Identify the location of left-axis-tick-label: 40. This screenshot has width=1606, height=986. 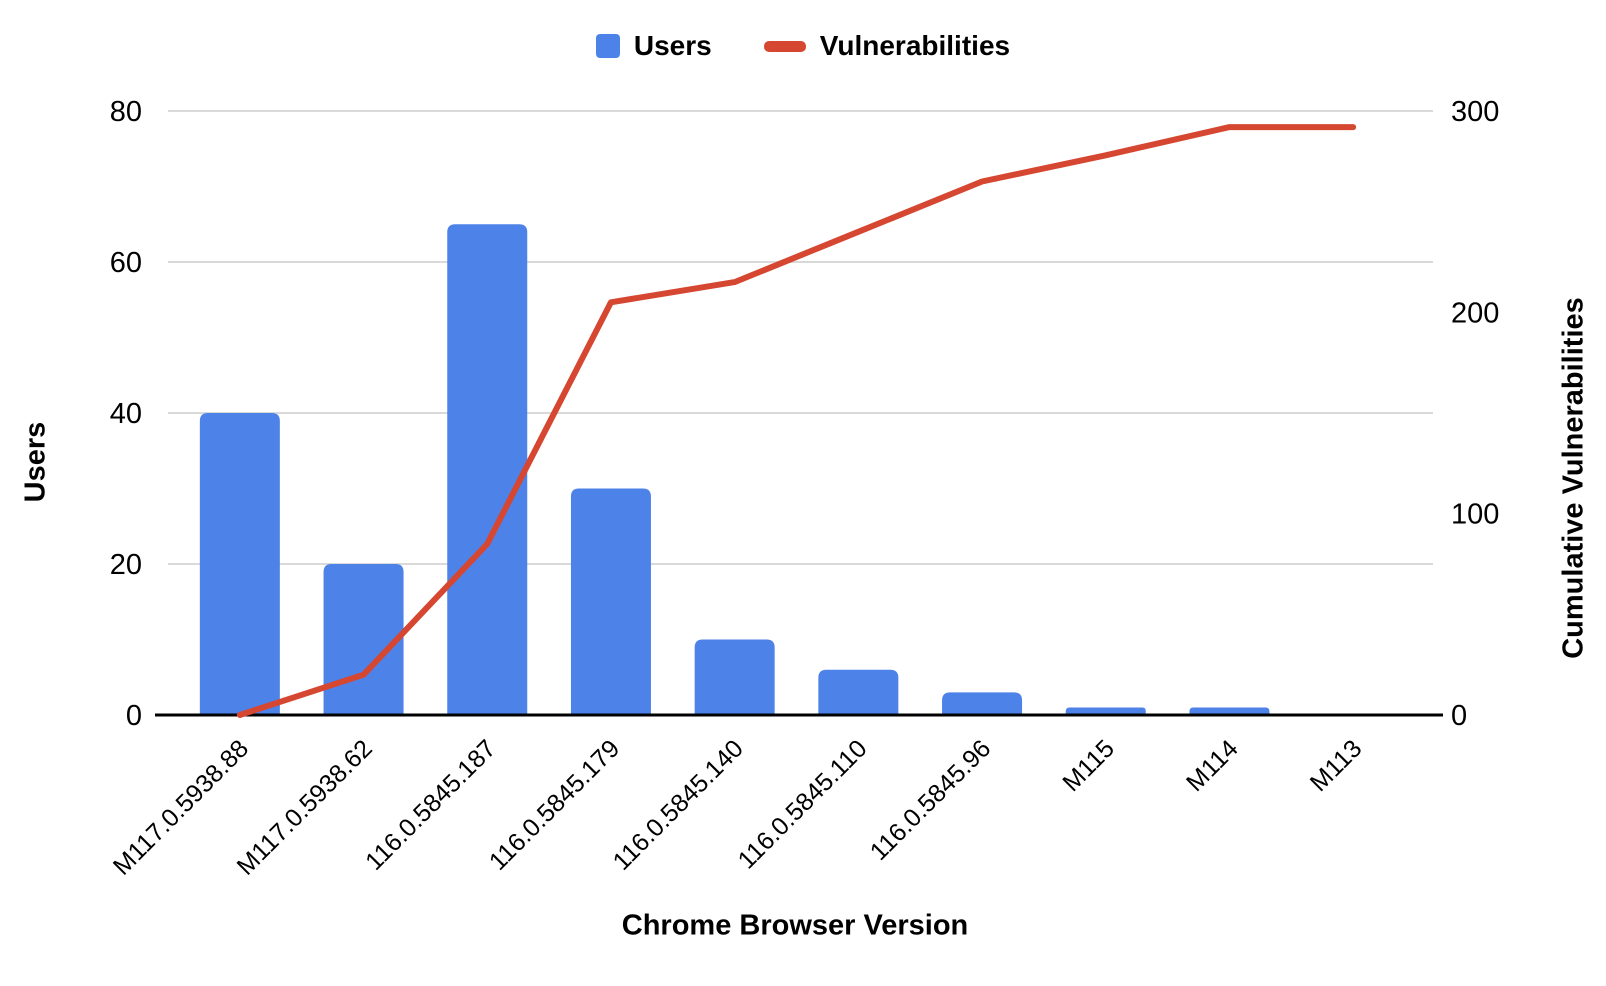
(126, 414).